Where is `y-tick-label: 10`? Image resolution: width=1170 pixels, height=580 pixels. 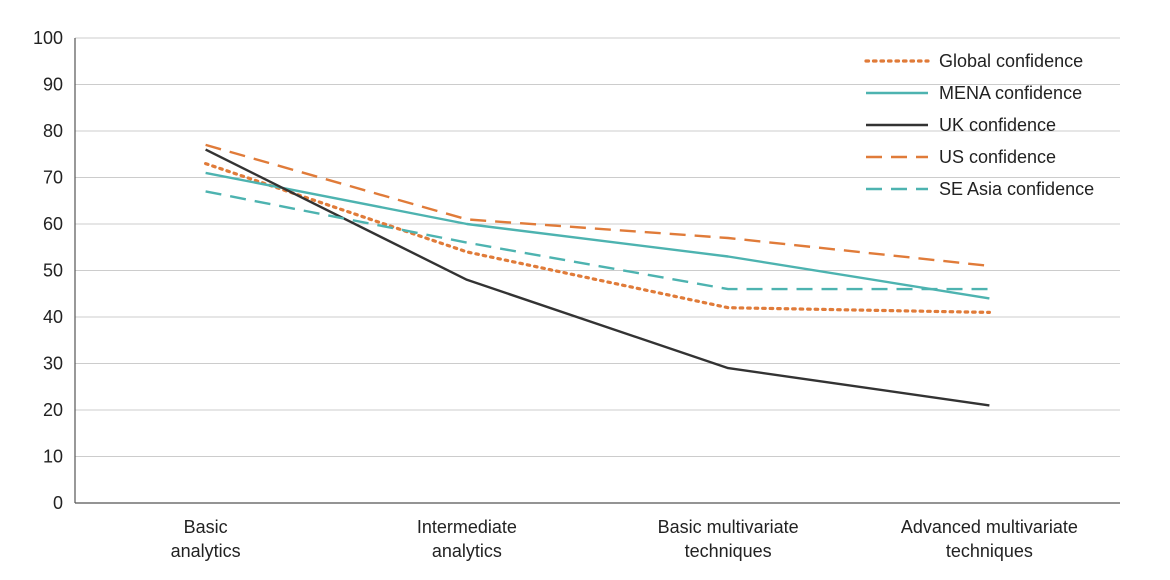 y-tick-label: 10 is located at coordinates (53, 457).